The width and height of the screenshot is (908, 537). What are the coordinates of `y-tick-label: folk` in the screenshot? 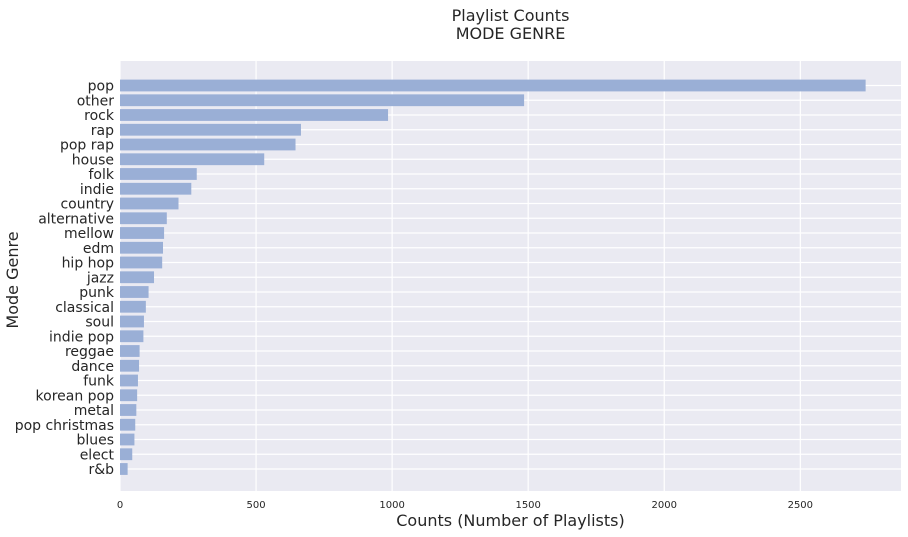 It's located at (102, 175).